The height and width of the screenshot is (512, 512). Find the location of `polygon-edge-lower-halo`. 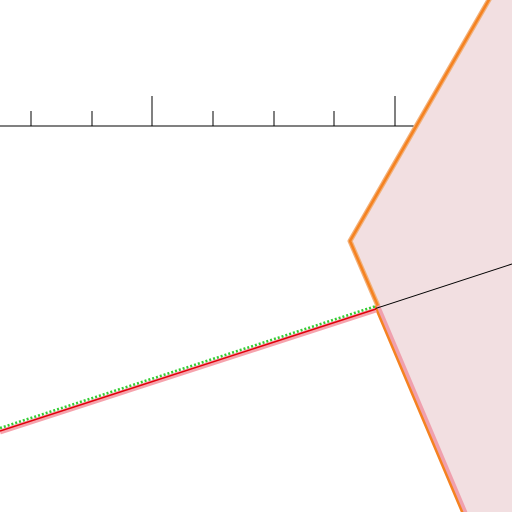

polygon-edge-lower-halo is located at coordinates (421, 408).